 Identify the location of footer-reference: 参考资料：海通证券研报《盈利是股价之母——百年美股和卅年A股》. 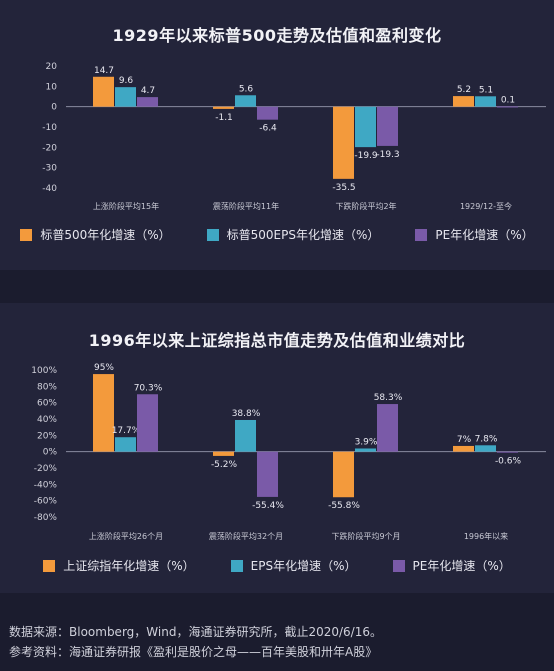
(193, 652).